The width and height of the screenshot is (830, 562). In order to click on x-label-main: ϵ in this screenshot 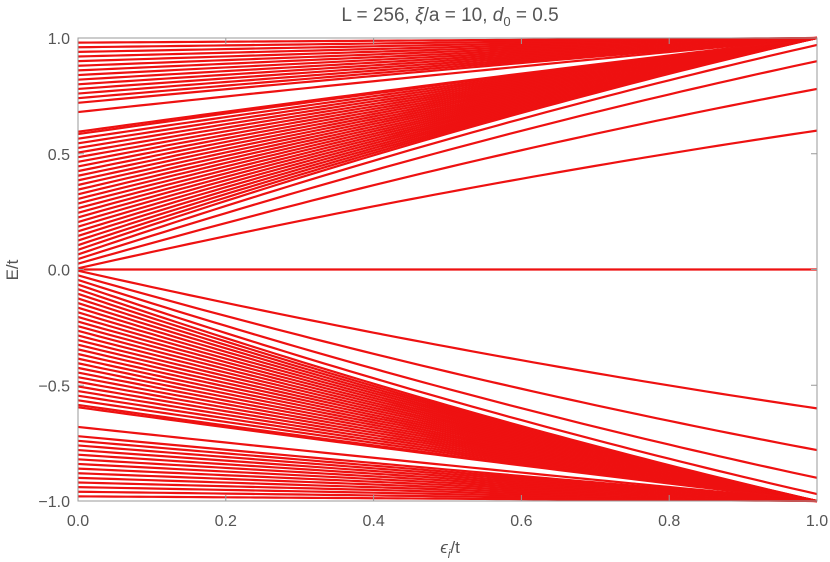, I will do `click(444, 547)`.